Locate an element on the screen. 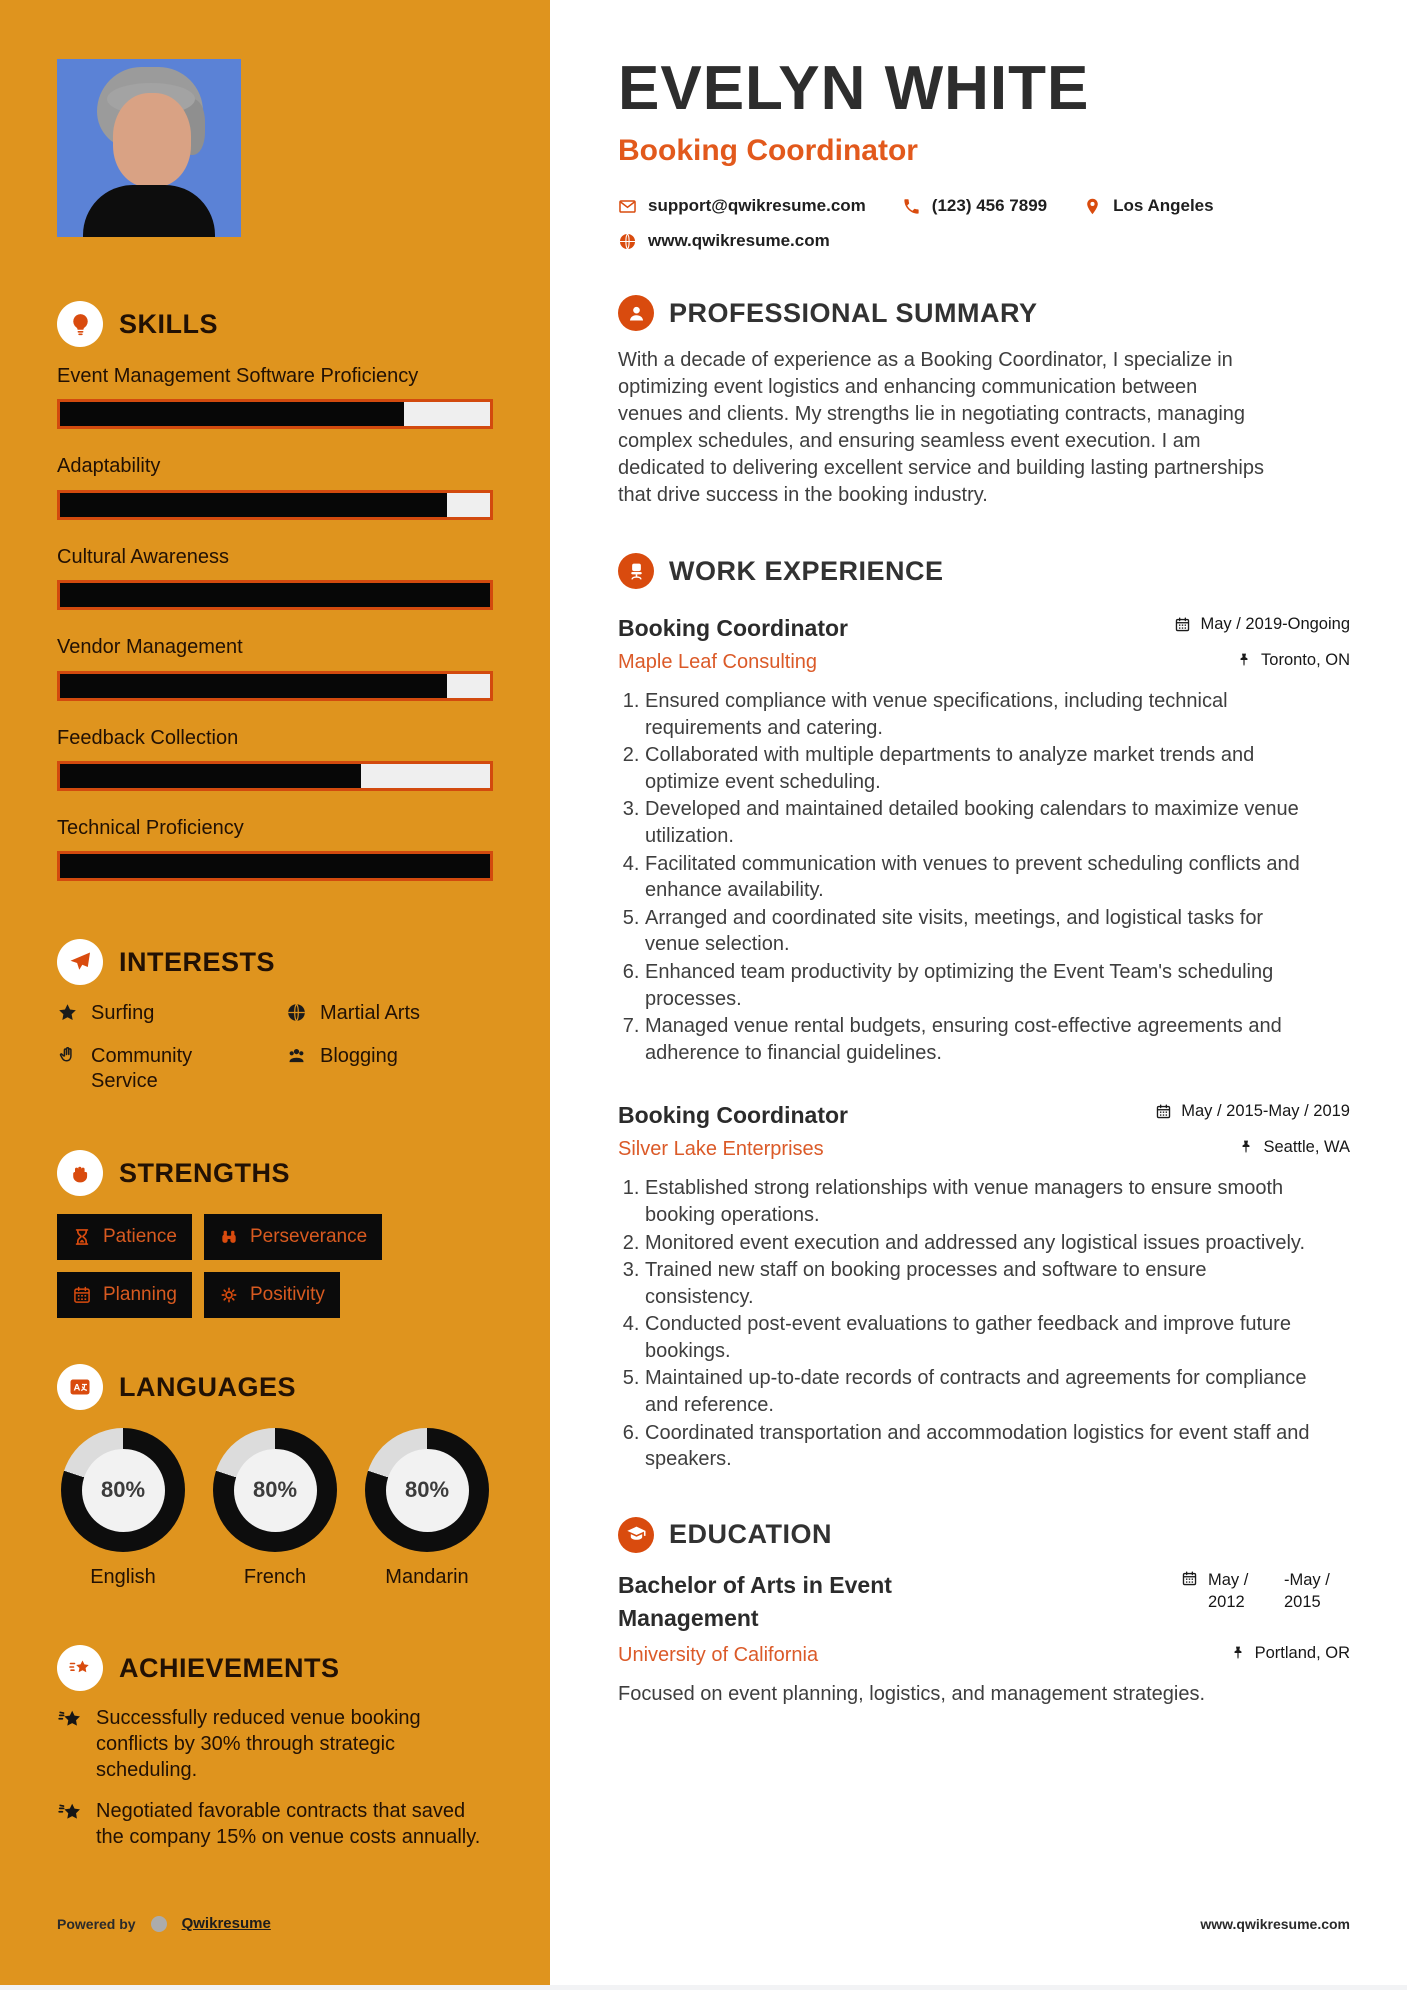 Image resolution: width=1407 pixels, height=1990 pixels. photo-face is located at coordinates (152, 140).